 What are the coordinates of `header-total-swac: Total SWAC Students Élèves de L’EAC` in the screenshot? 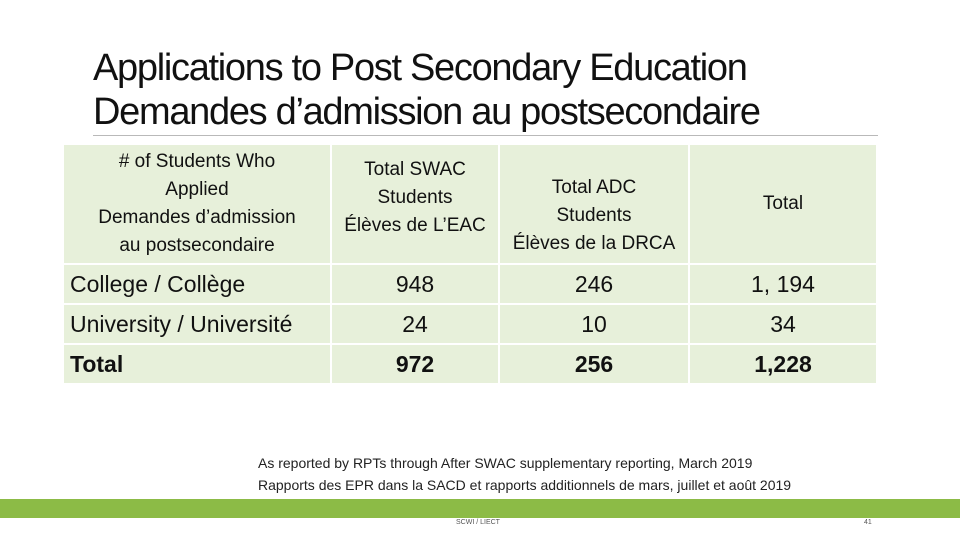 It's located at (415, 204).